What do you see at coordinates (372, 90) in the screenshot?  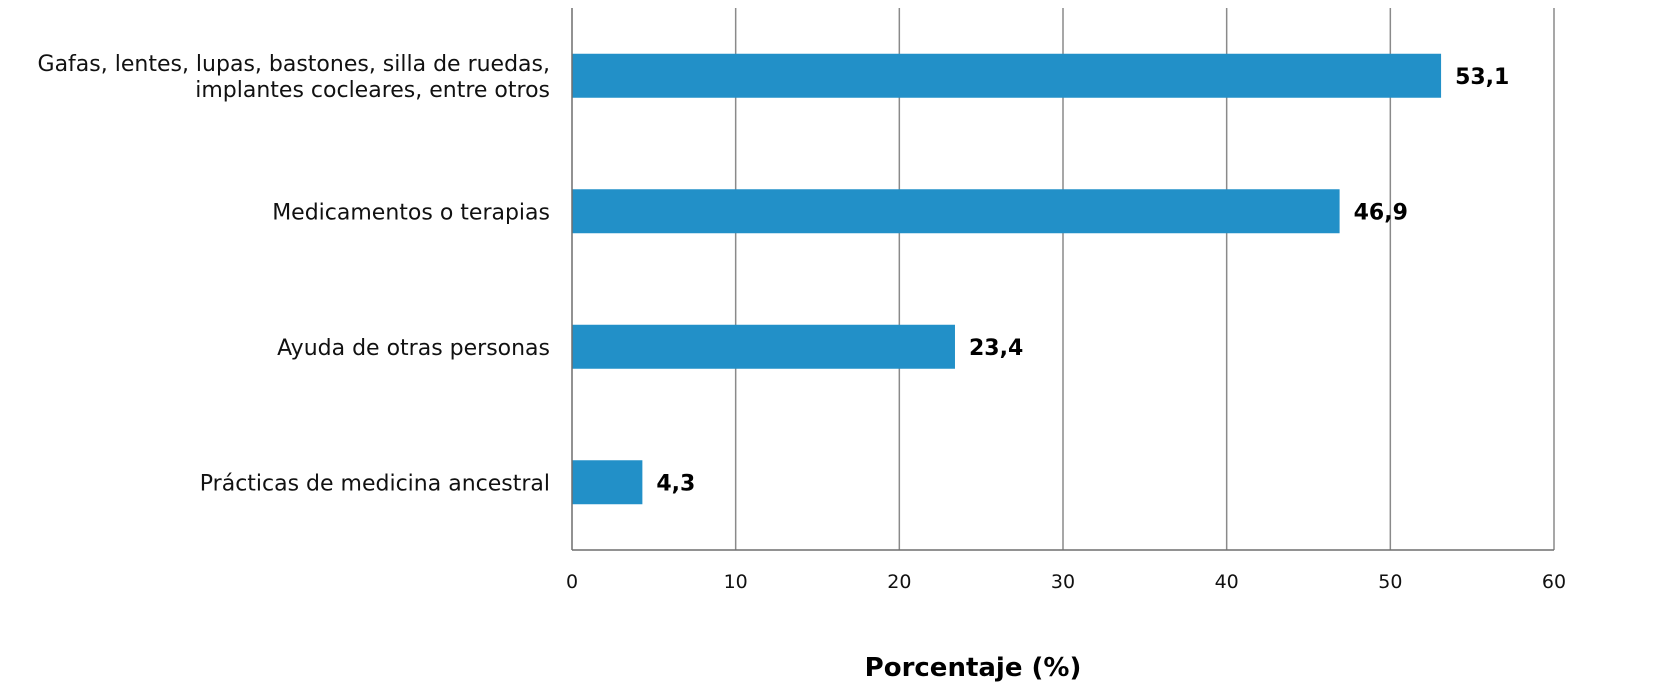 I see `category-label: implantes cocleares, entre otros` at bounding box center [372, 90].